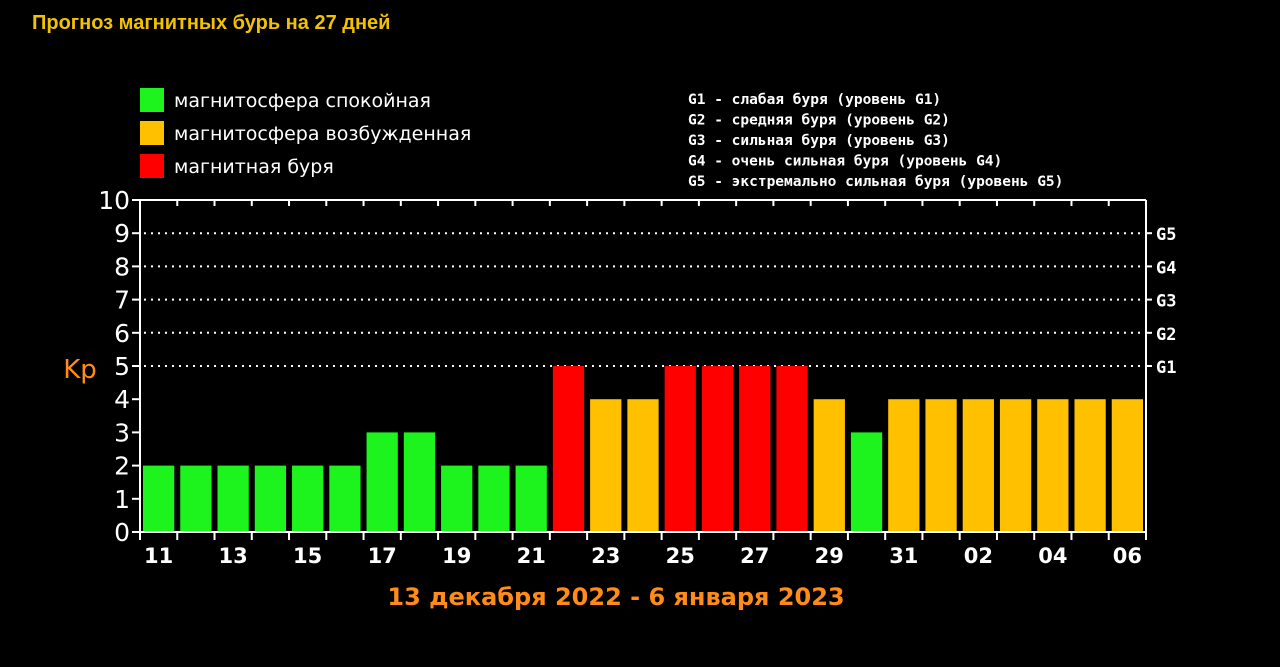  Describe the element at coordinates (1166, 335) in the screenshot. I see `right-tick-label: G2` at that location.